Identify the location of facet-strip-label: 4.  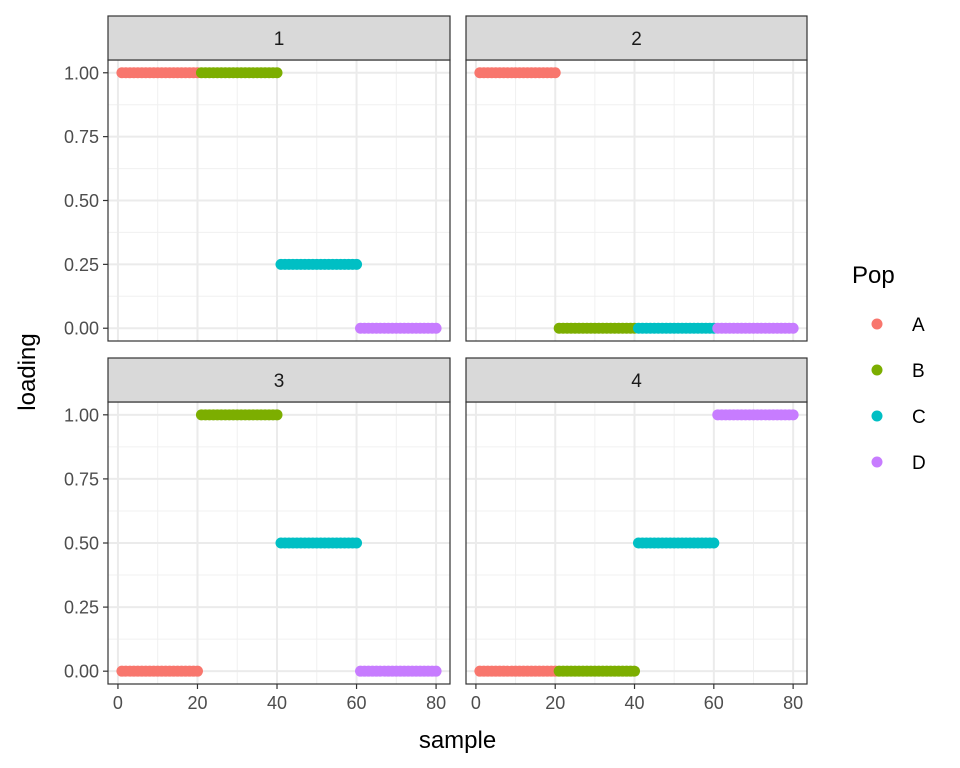
(636, 381).